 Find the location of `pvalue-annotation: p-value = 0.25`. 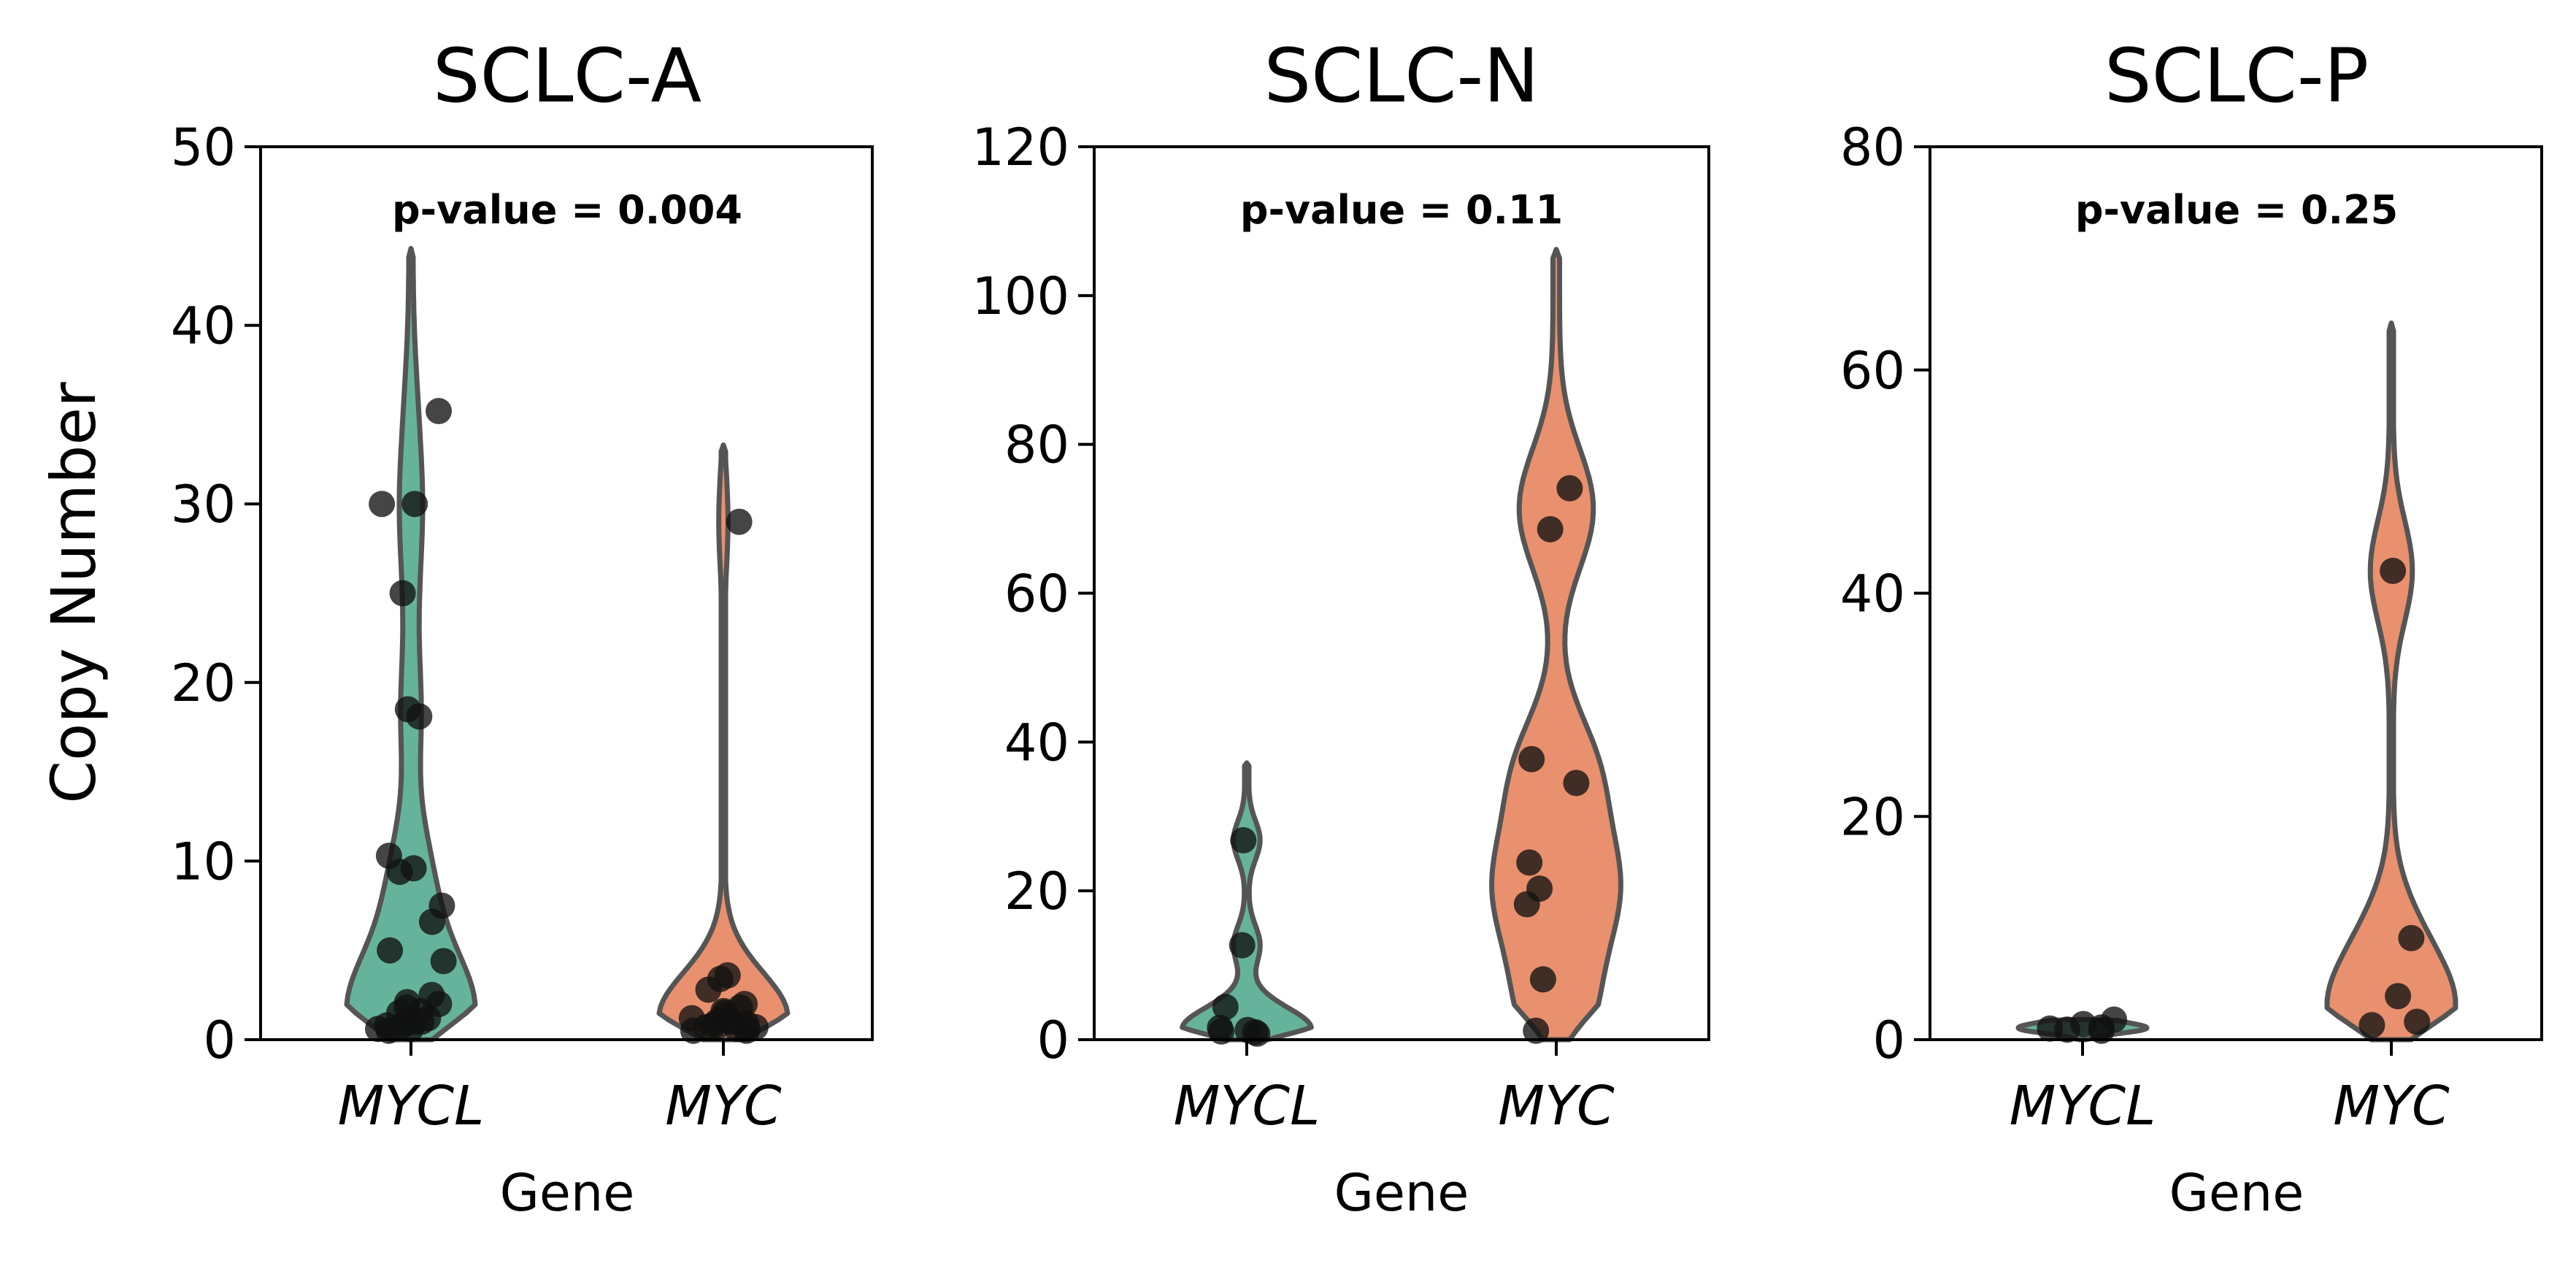

pvalue-annotation: p-value = 0.25 is located at coordinates (2236, 210).